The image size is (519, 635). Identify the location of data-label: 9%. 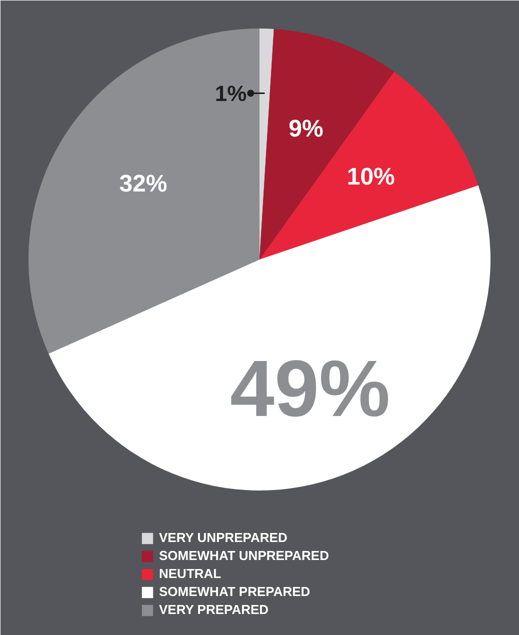
(306, 128).